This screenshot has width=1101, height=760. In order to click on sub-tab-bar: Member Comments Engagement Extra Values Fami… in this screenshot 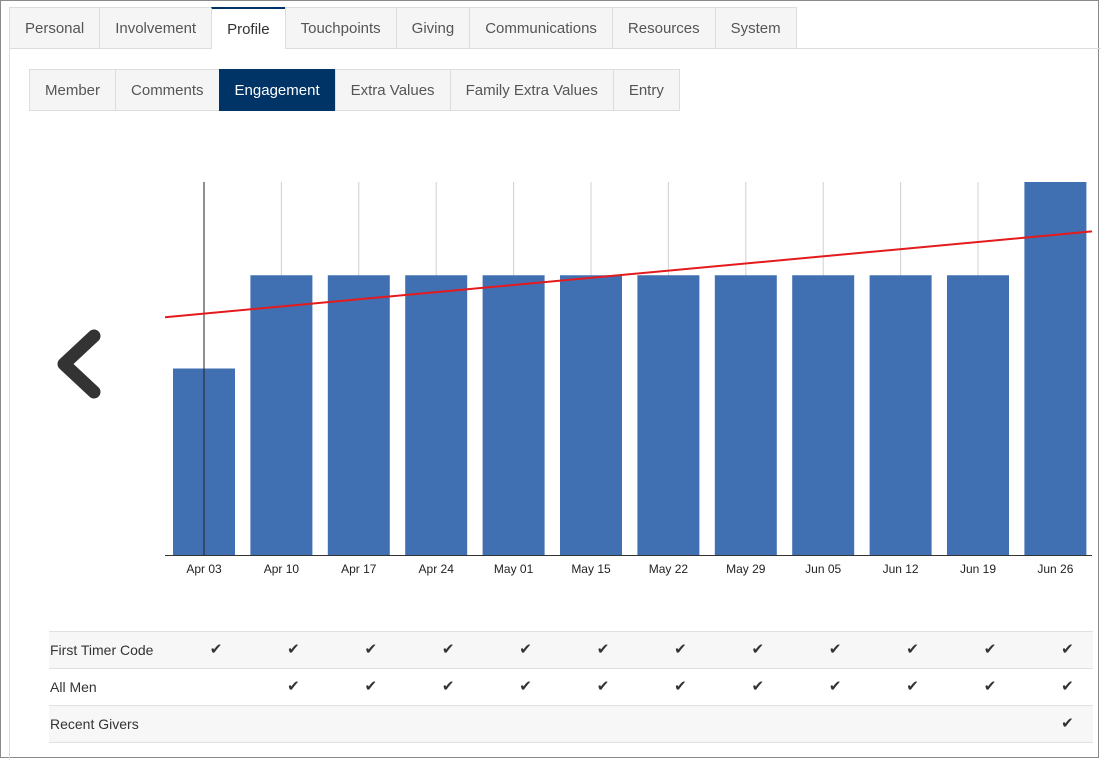, I will do `click(354, 90)`.